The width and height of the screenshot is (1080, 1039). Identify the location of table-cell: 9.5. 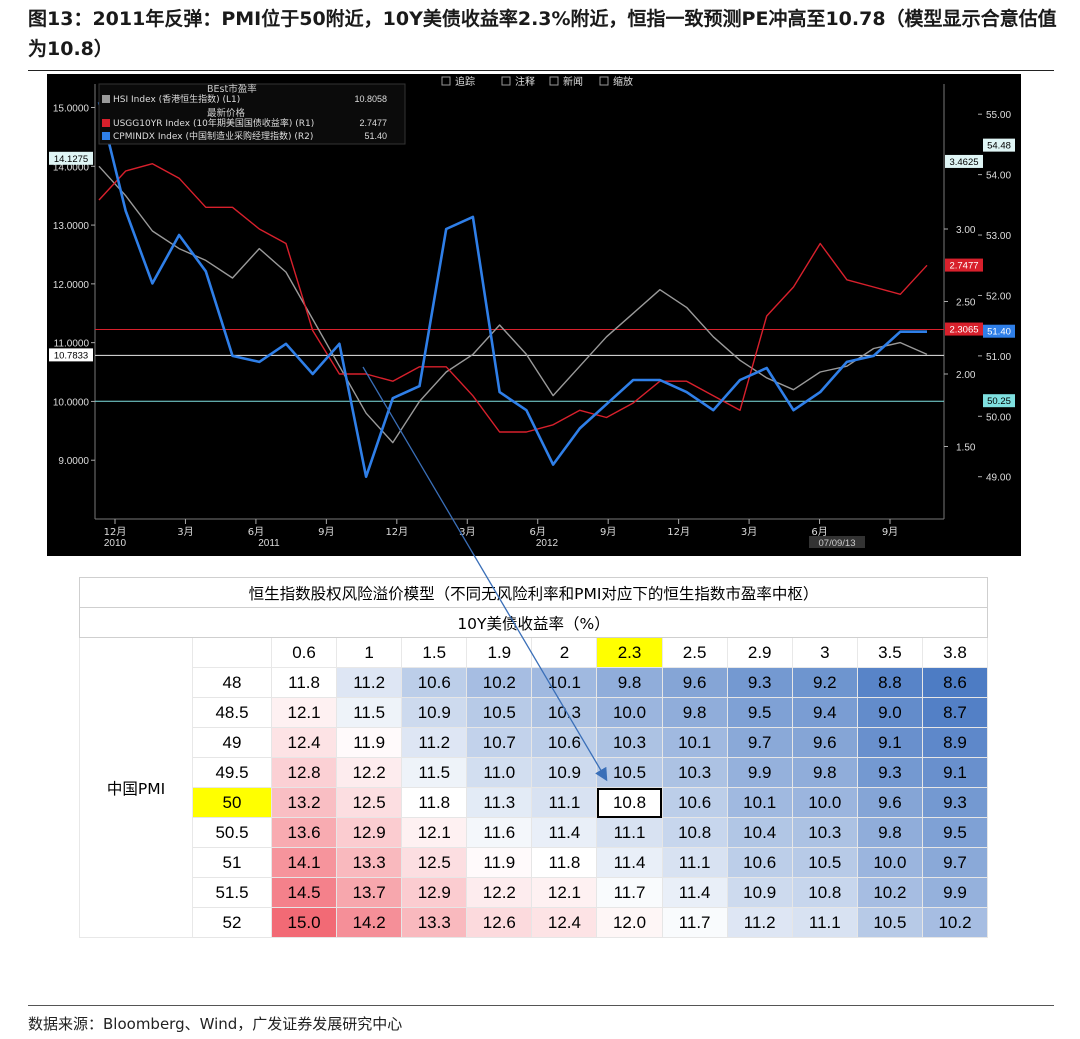
(955, 832).